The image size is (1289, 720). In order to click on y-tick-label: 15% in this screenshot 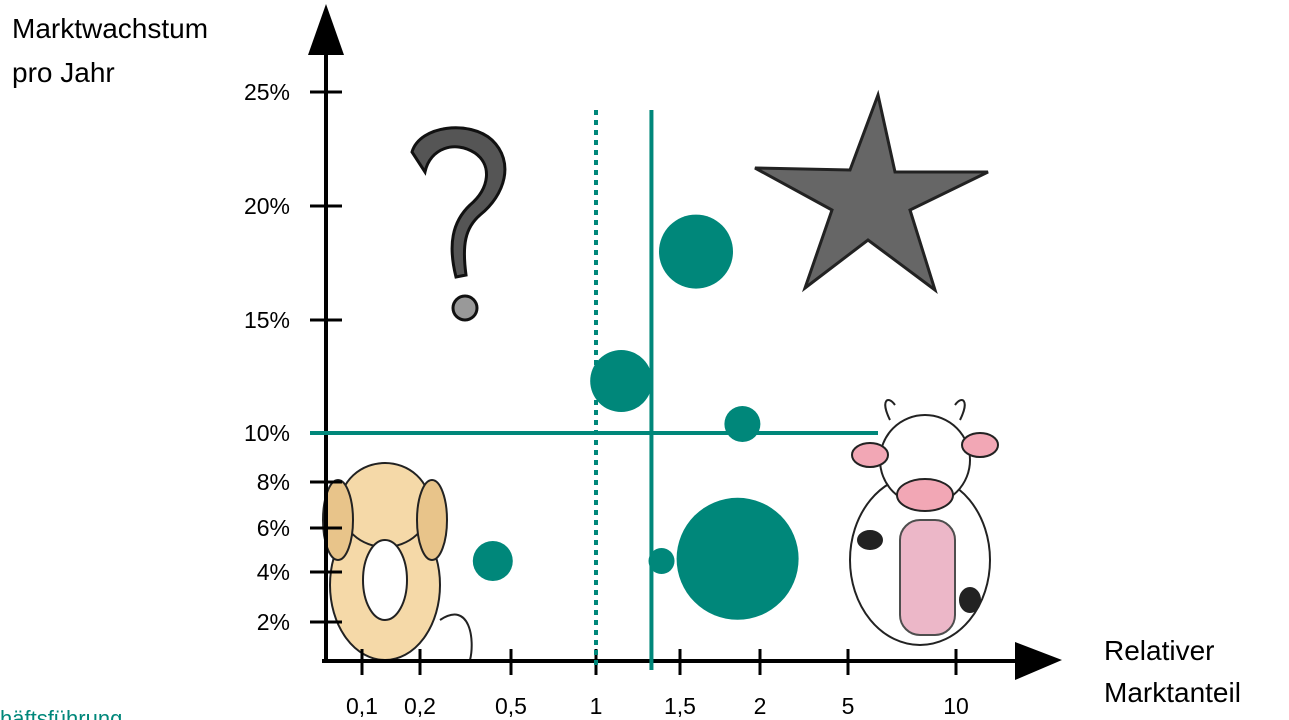, I will do `click(267, 320)`.